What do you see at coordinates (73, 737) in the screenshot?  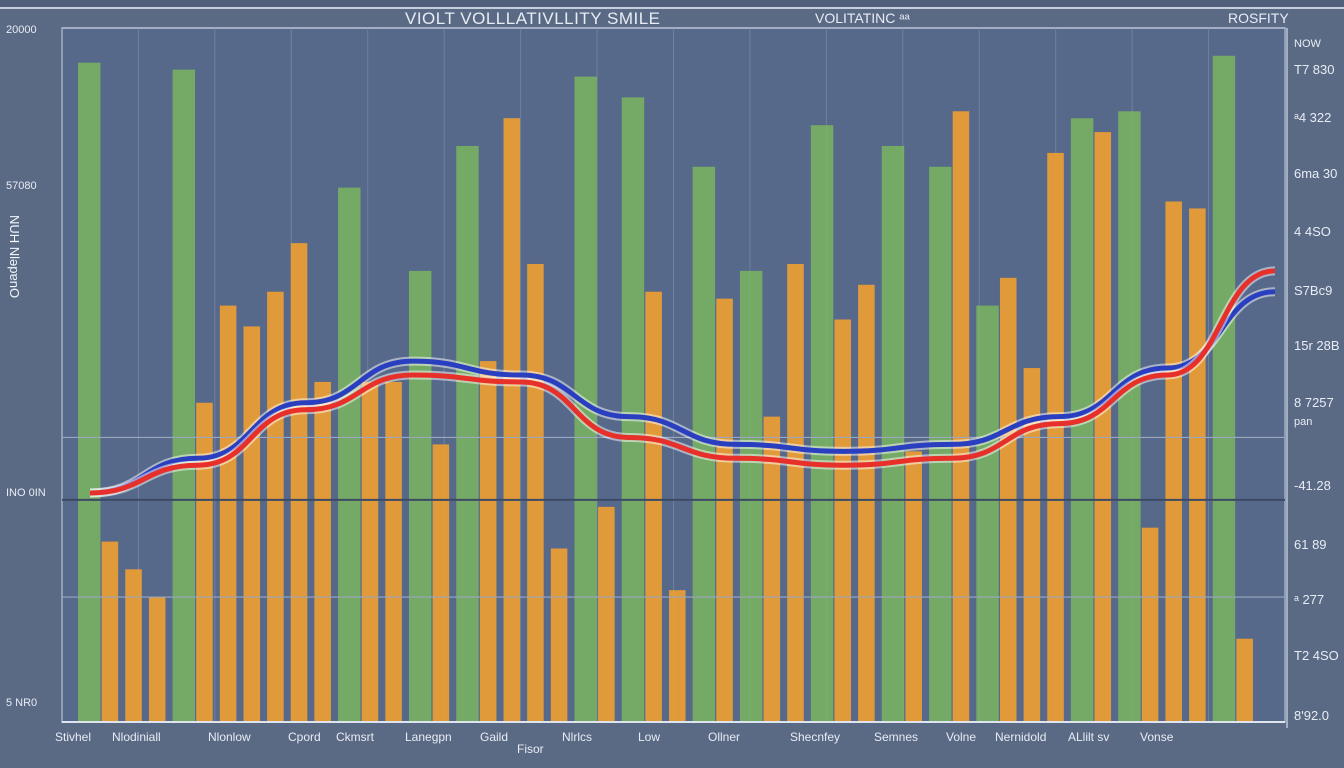 I see `x-tick-label: Stivhel` at bounding box center [73, 737].